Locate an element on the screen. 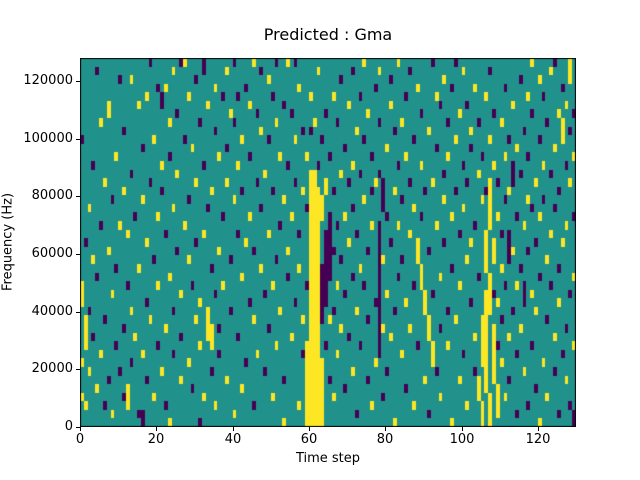 This screenshot has width=640, height=480. x-tick-label: 20 is located at coordinates (156, 439).